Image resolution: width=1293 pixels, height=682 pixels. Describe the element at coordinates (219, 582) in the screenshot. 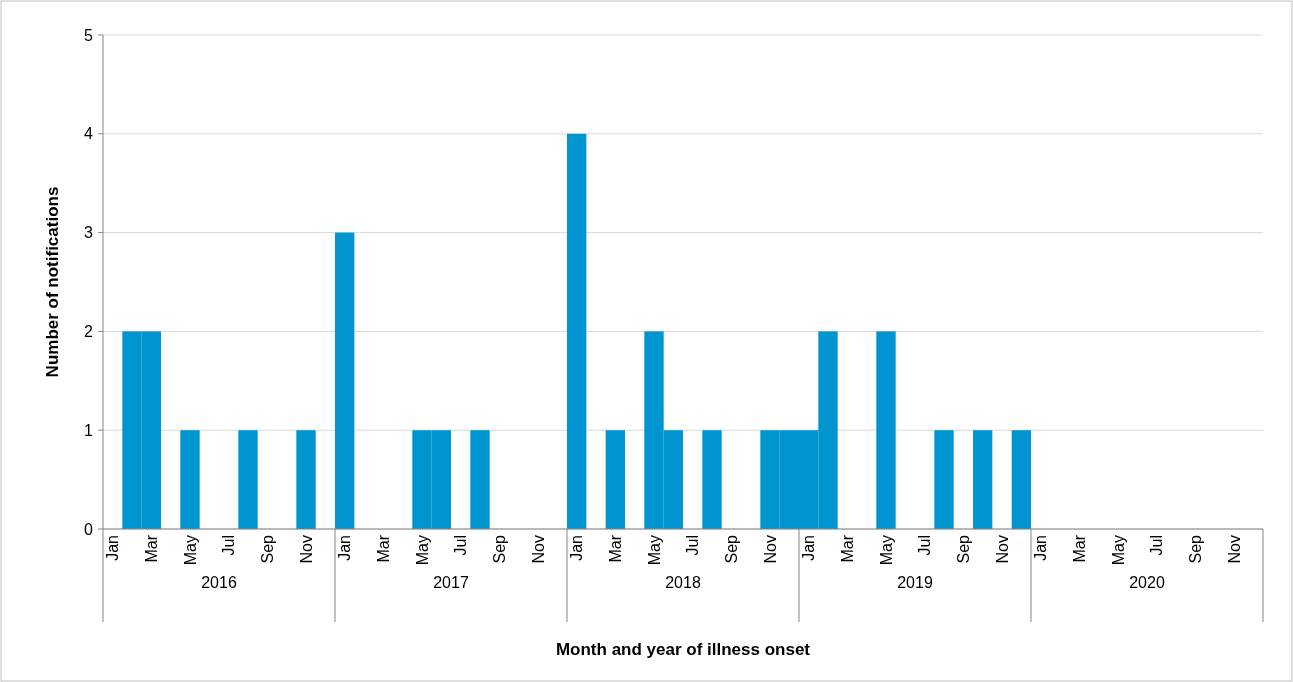

I see `text: 2016` at that location.